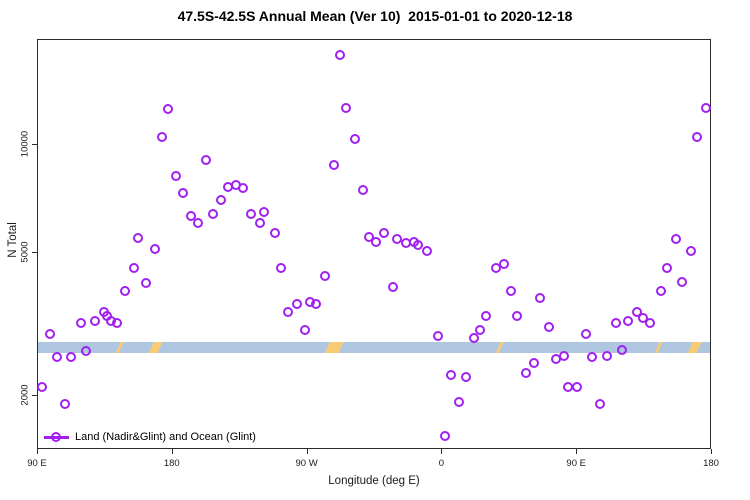 Image resolution: width=750 pixels, height=500 pixels. What do you see at coordinates (25, 252) in the screenshot?
I see `y-tick-label: 5000` at bounding box center [25, 252].